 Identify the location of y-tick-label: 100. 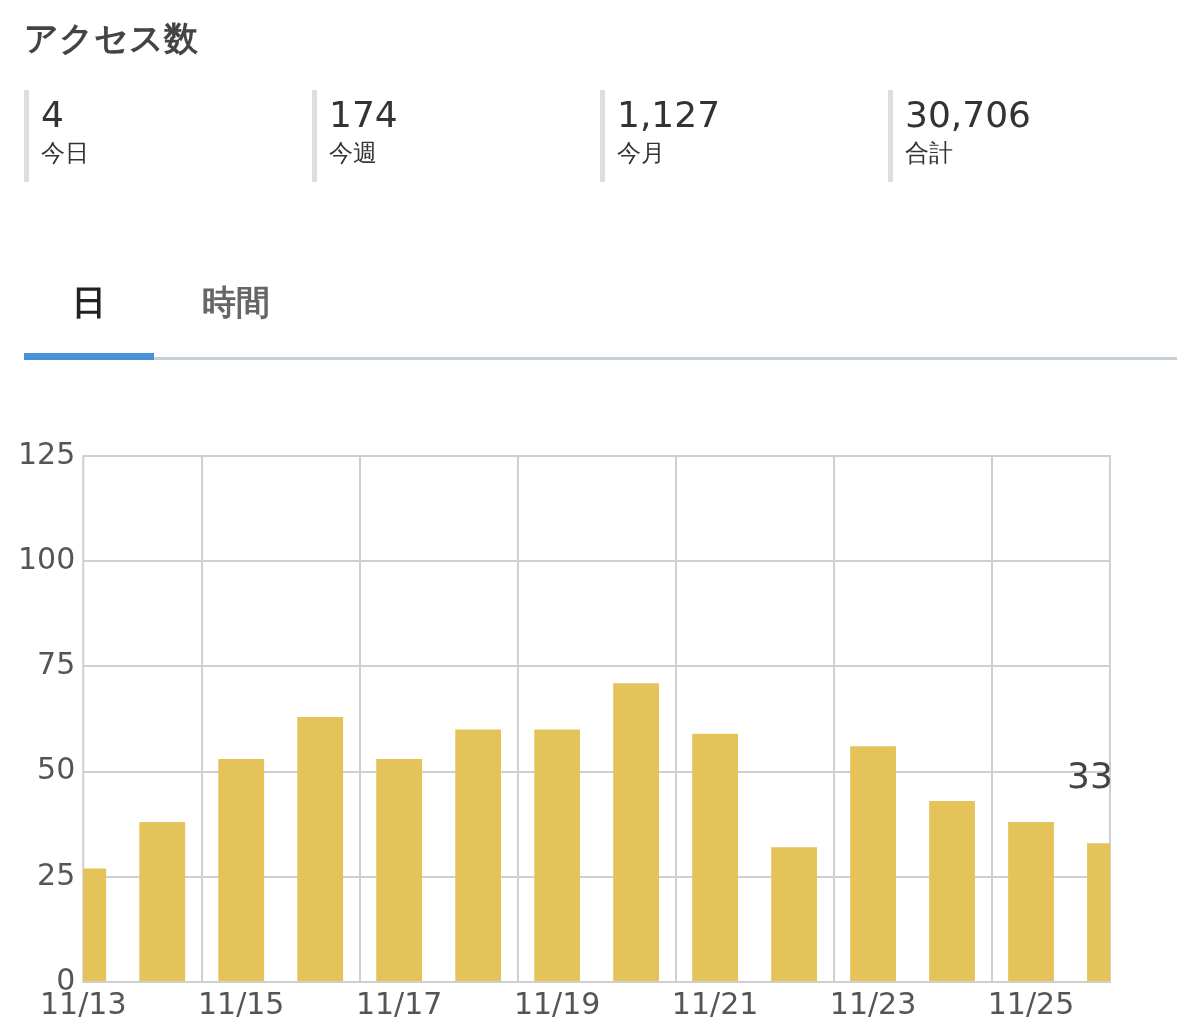
(47, 558).